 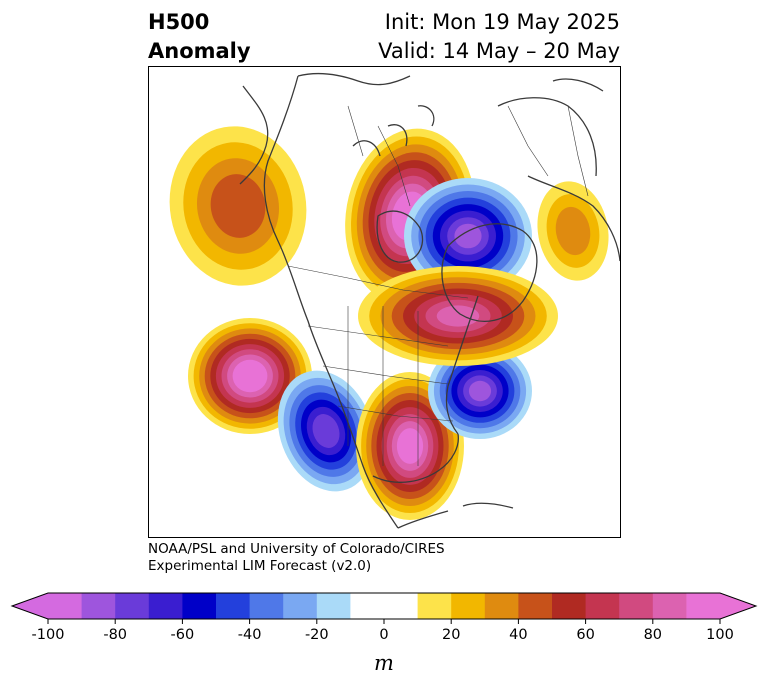 I want to click on colorbar-tick-label: 0, so click(x=383, y=635).